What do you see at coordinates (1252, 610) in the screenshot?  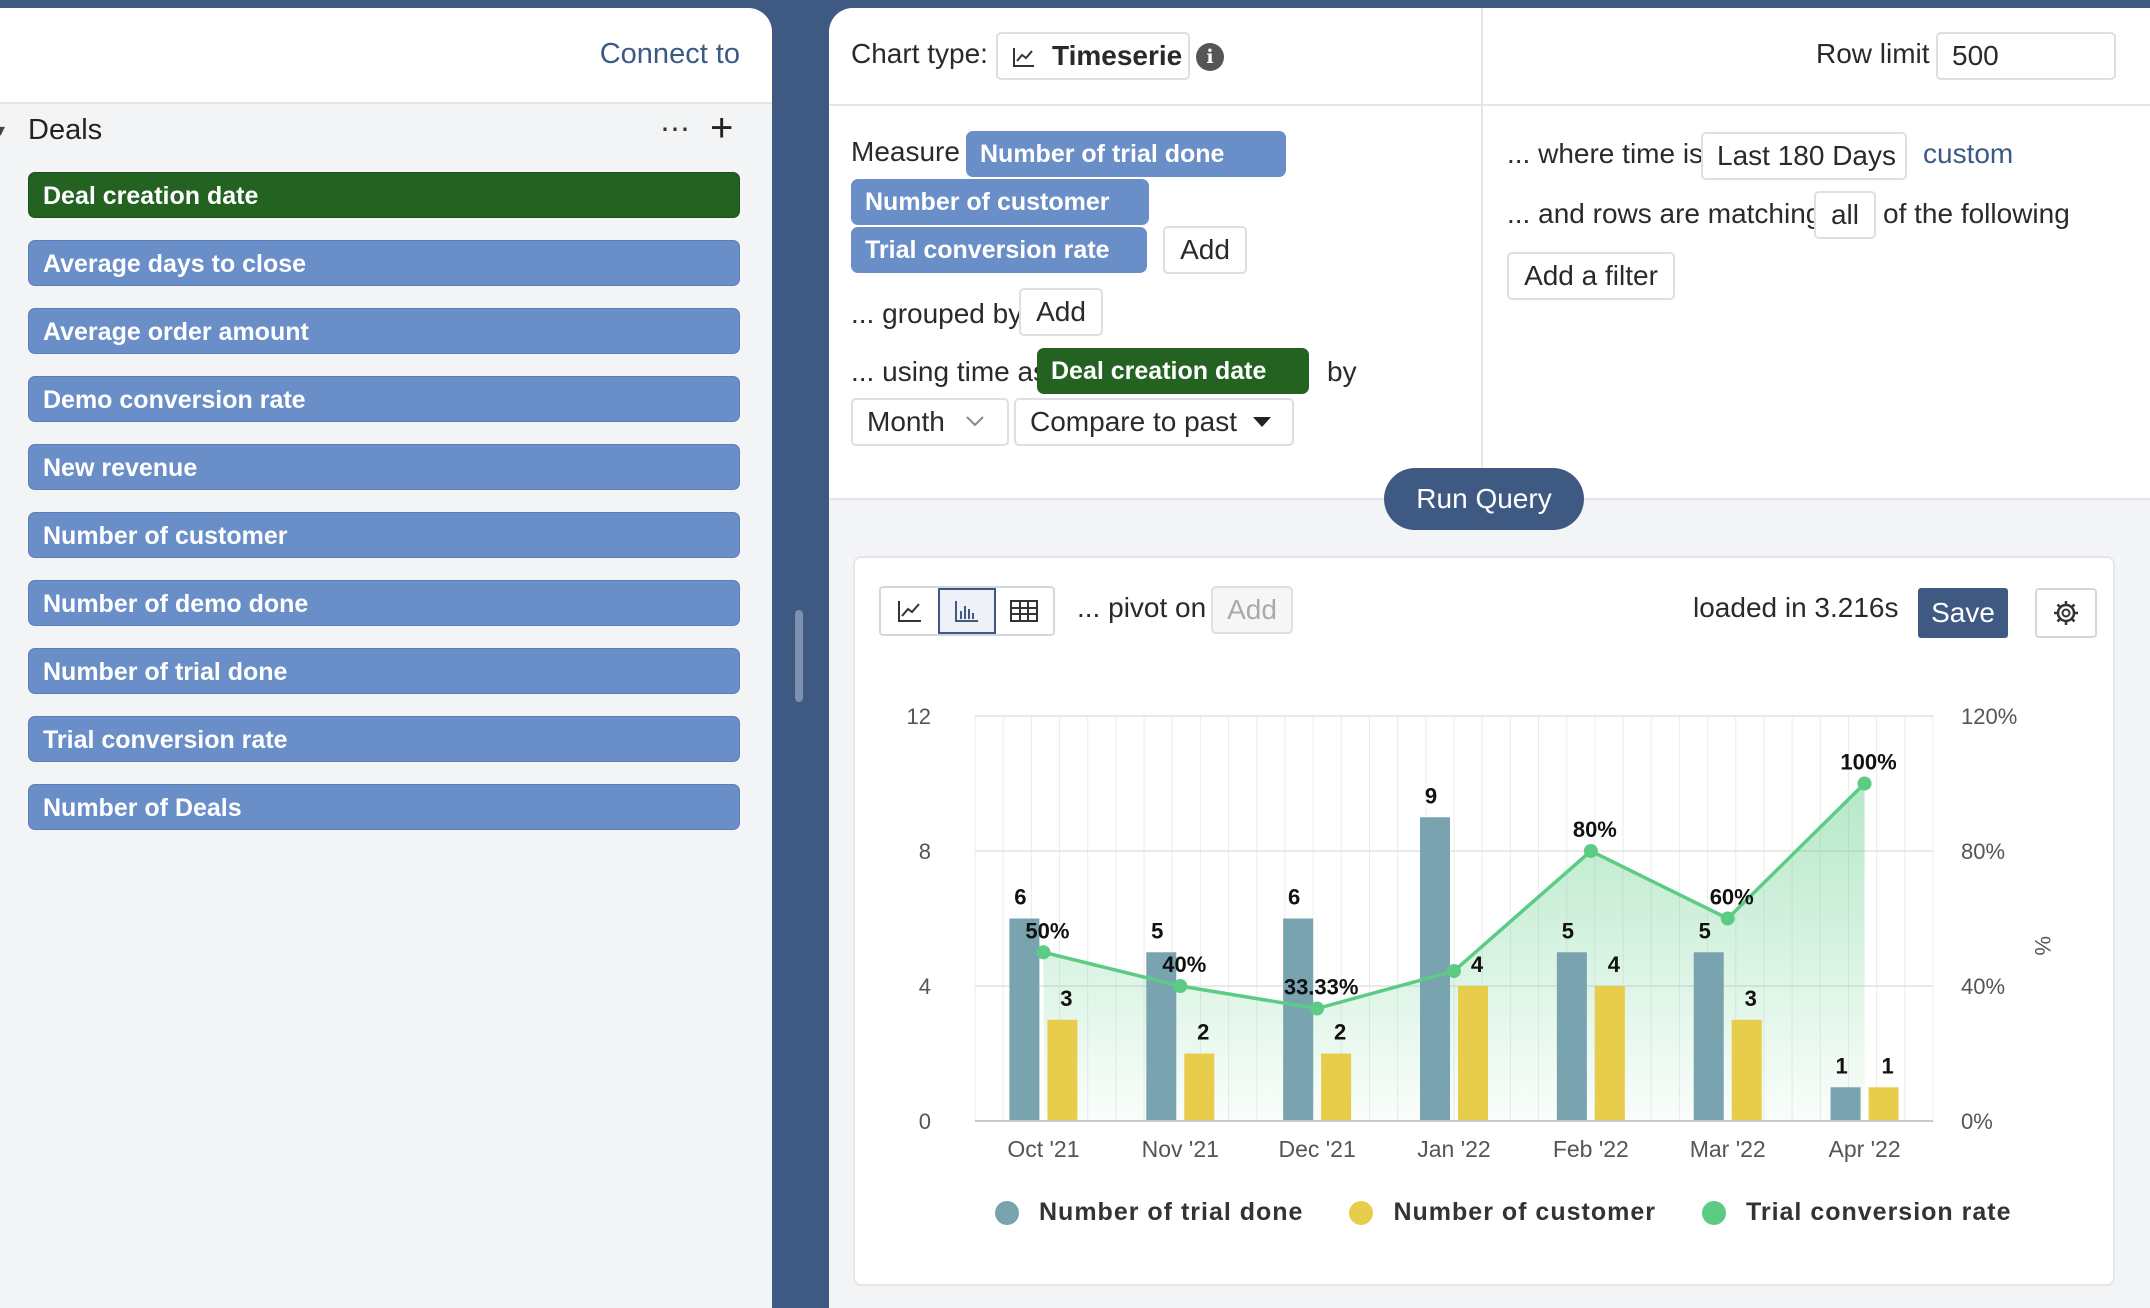 I see `pivot-add-button: Add` at bounding box center [1252, 610].